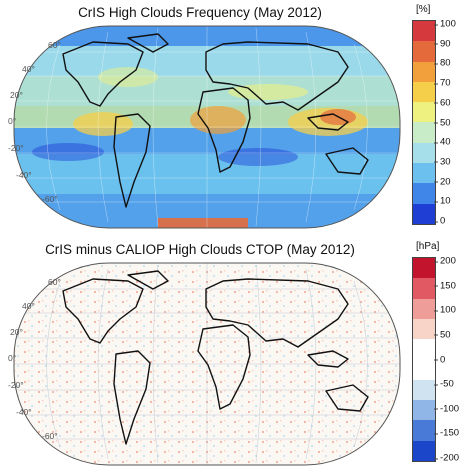 The height and width of the screenshot is (474, 474). What do you see at coordinates (446, 458) in the screenshot?
I see `colorbar-tick-label: -200` at bounding box center [446, 458].